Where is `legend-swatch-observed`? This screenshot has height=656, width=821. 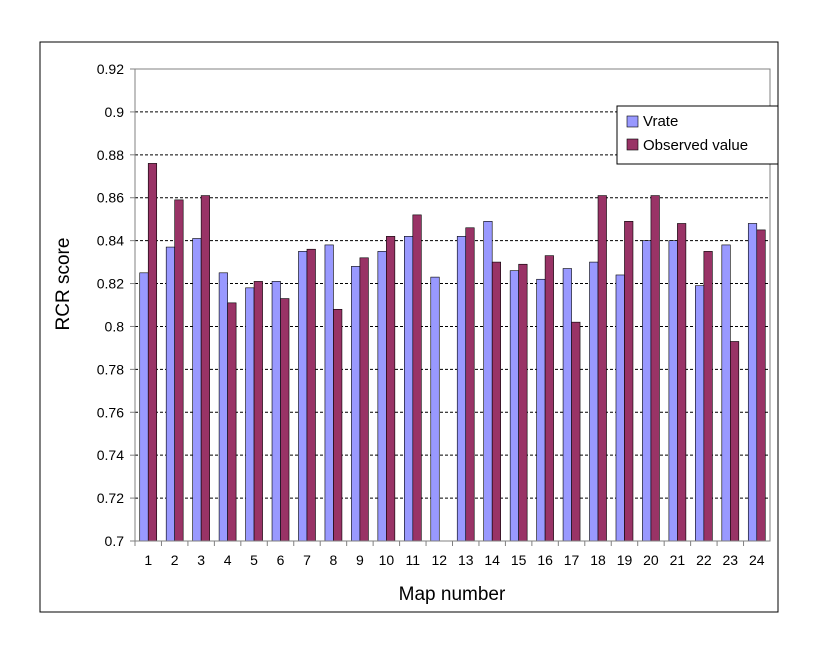 legend-swatch-observed is located at coordinates (632, 144).